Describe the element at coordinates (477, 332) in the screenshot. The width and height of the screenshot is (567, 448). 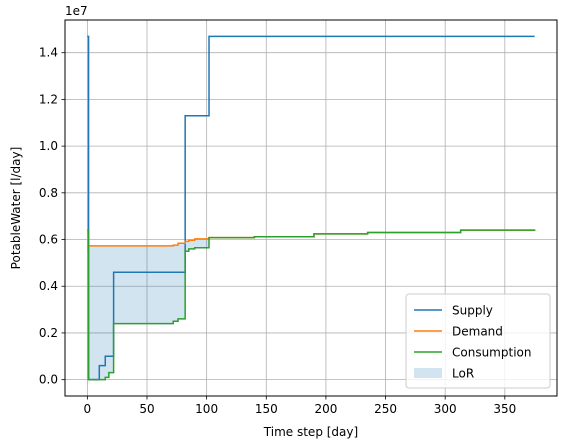
I see `legend-label-demand: Demand` at that location.